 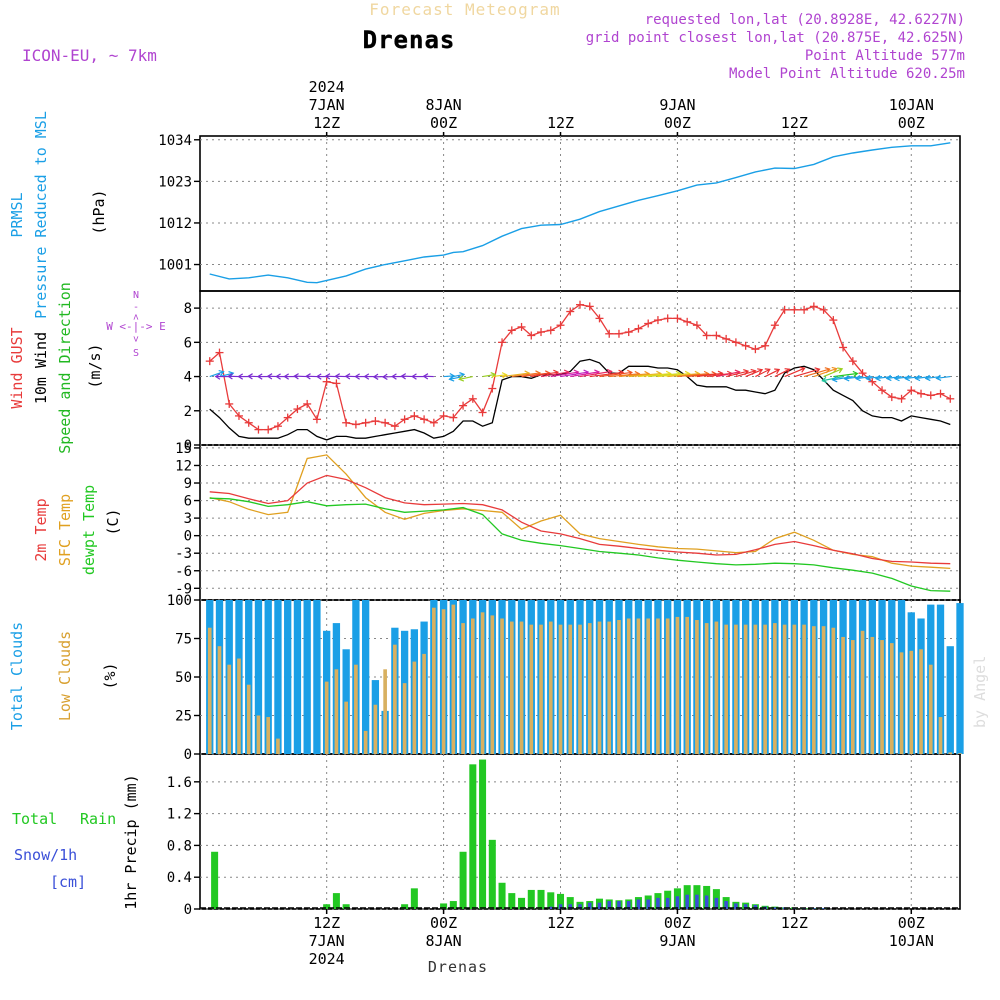 What do you see at coordinates (188, 309) in the screenshot?
I see `y-tick-label: 8` at bounding box center [188, 309].